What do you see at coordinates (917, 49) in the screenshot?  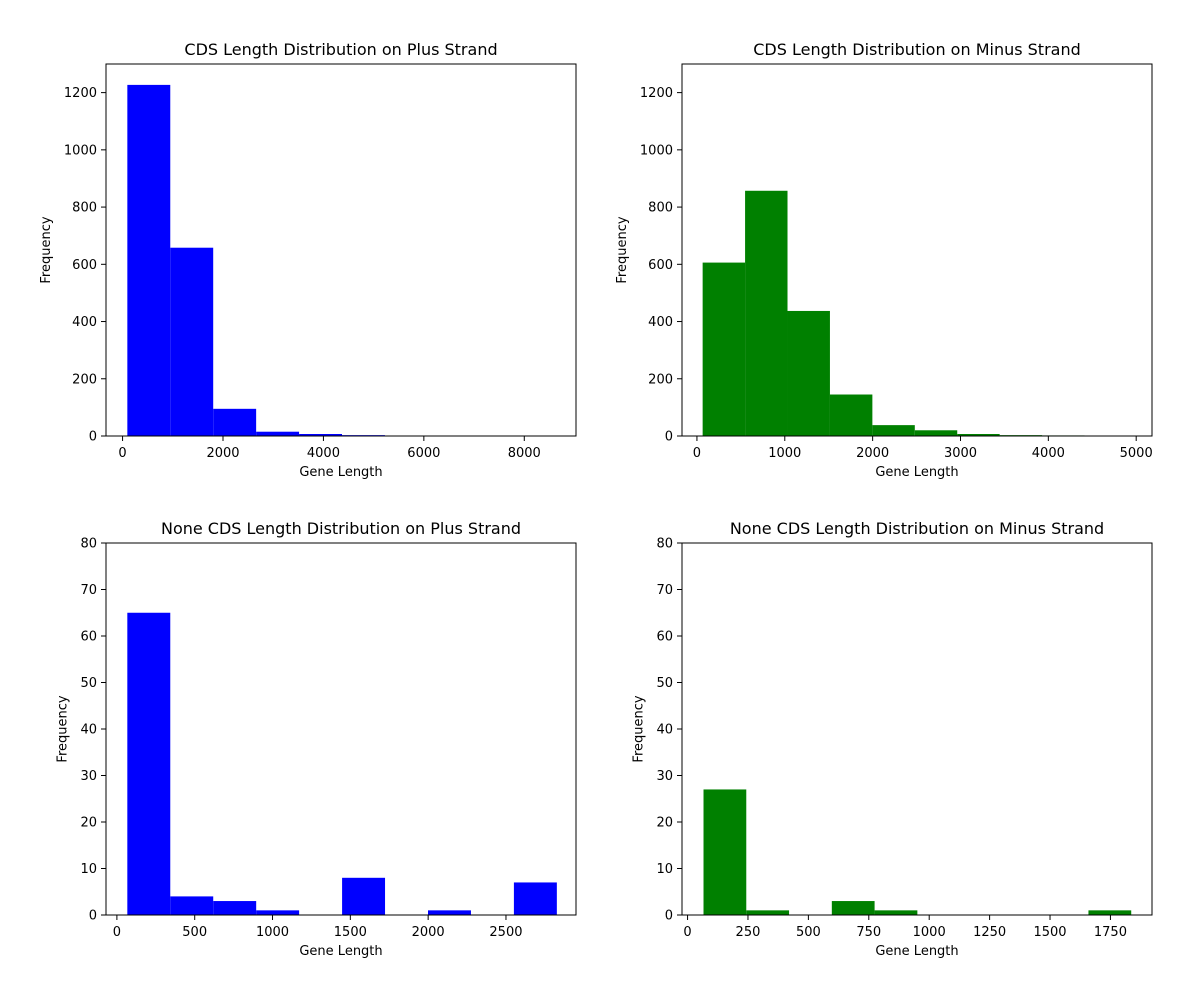 I see `chart-title: CDS Length Distribution on Minus Strand` at bounding box center [917, 49].